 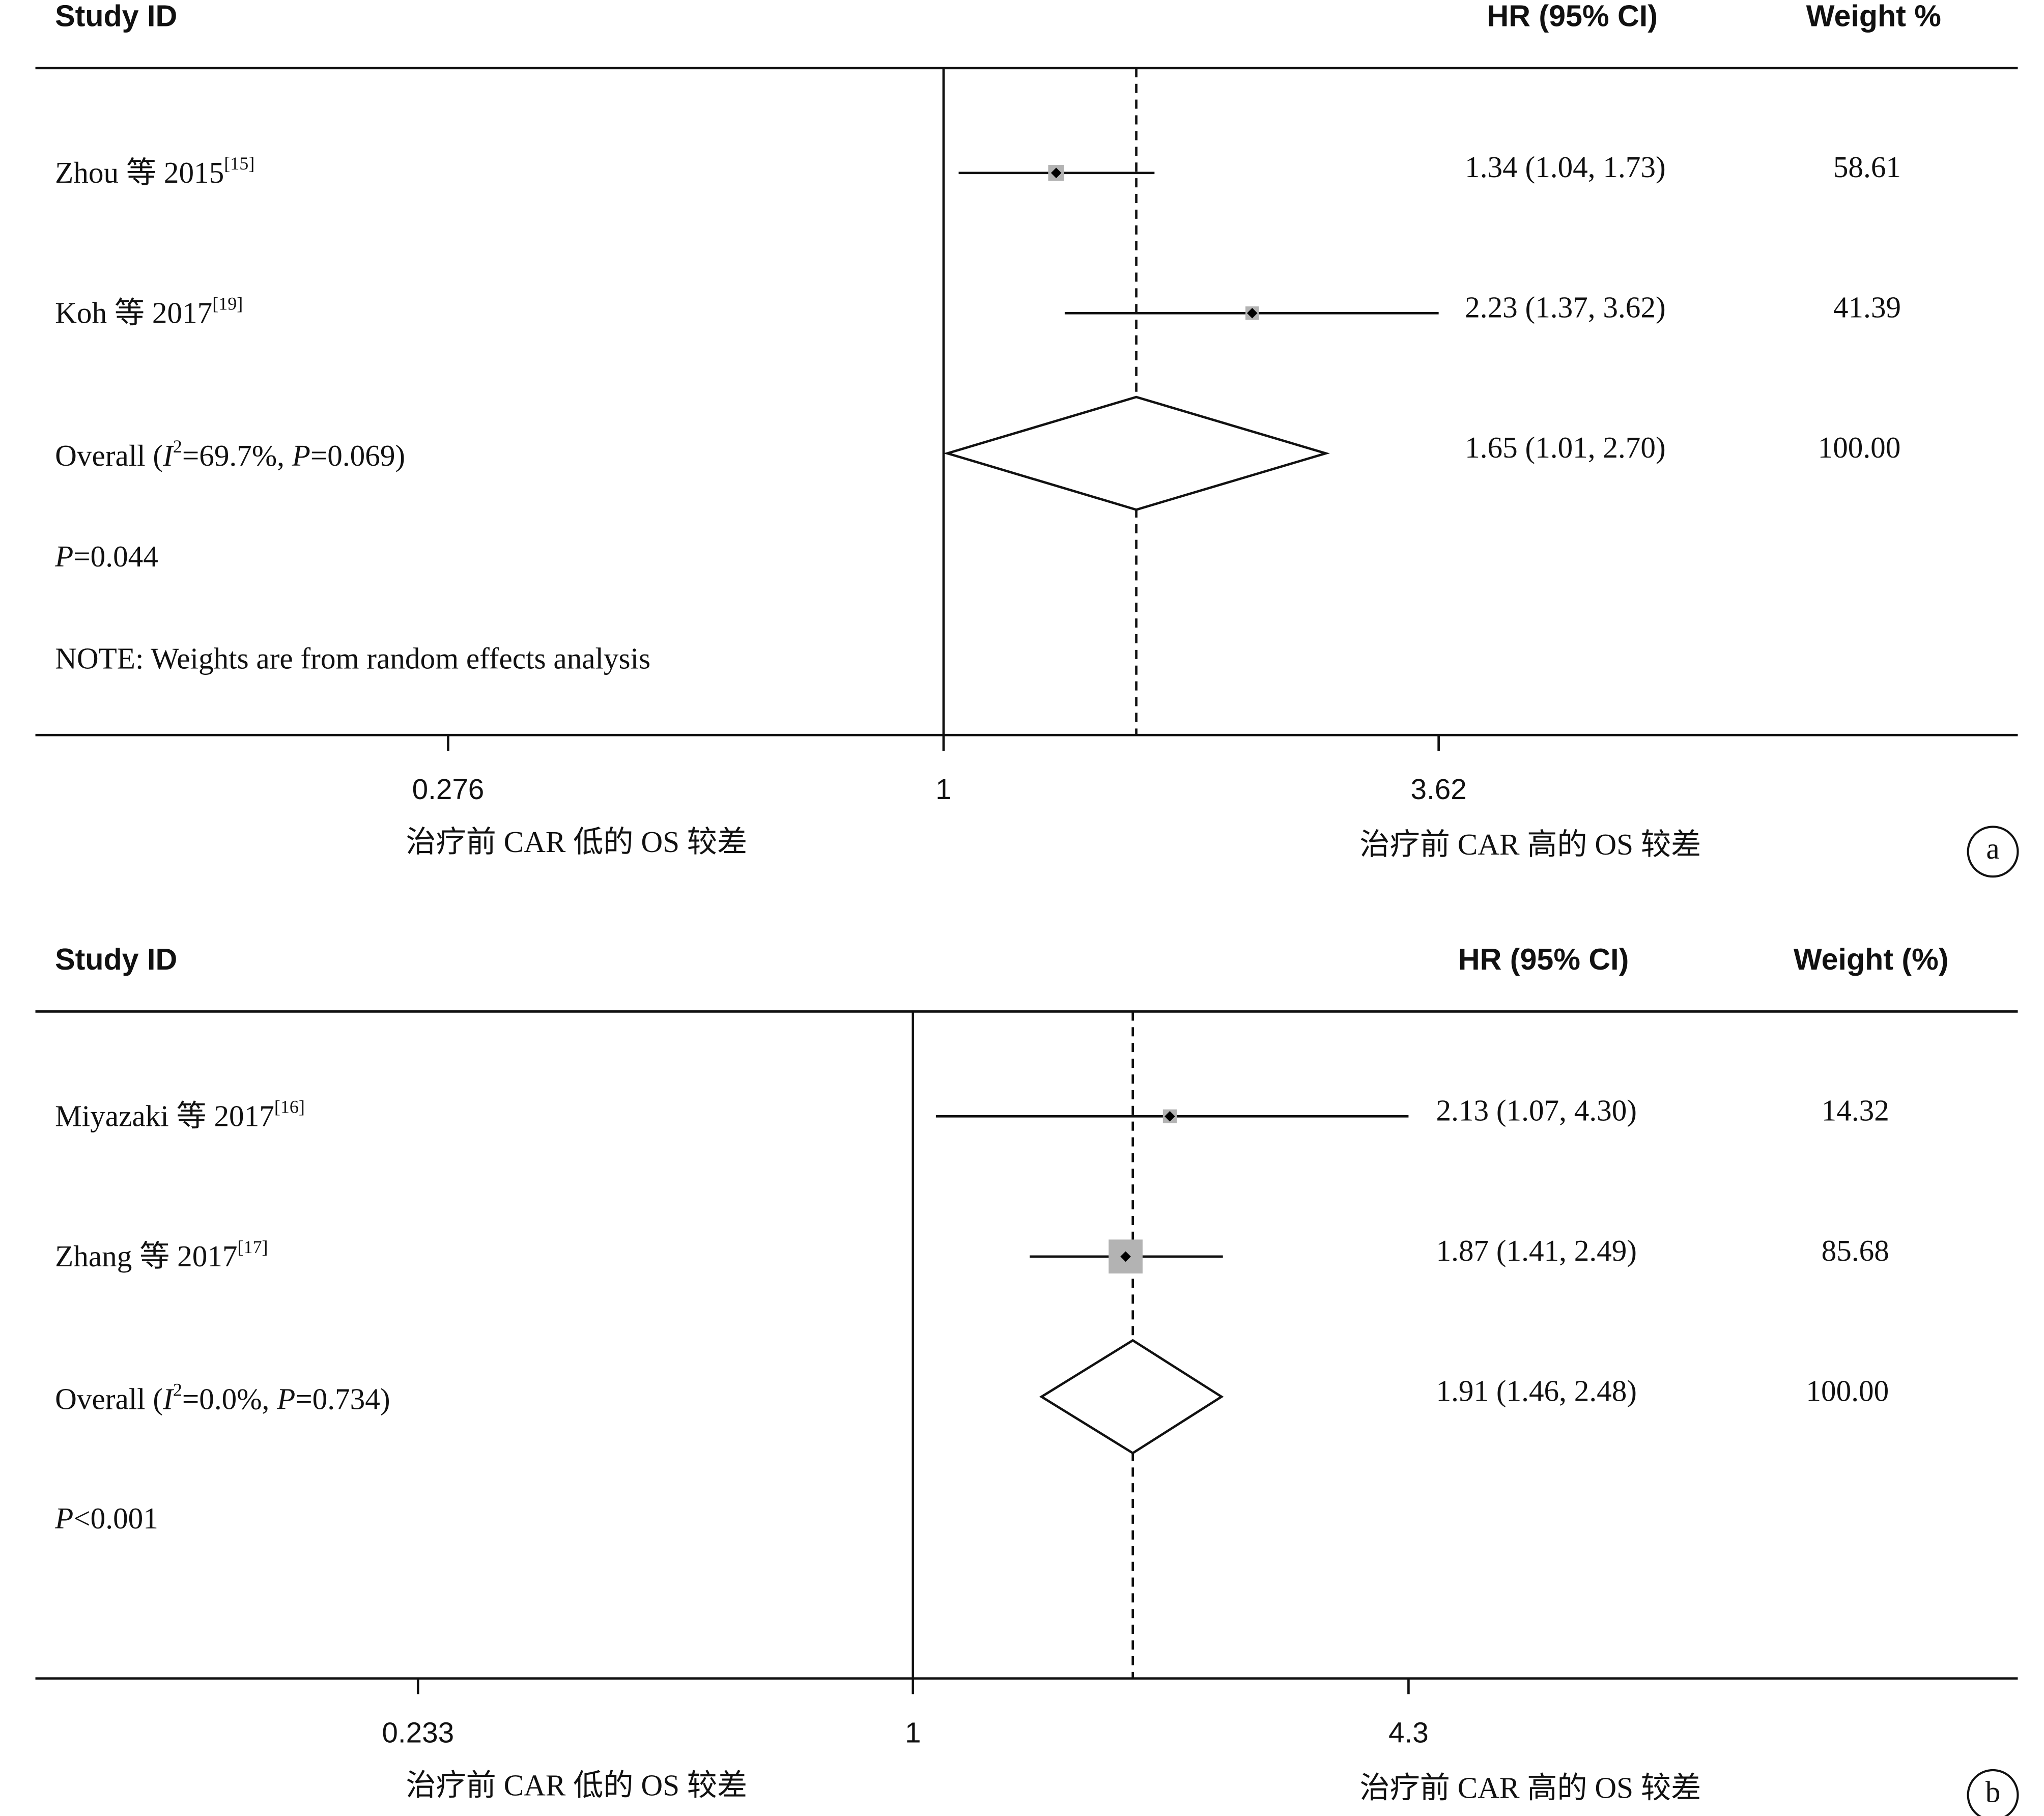 I want to click on study-label: Zhang 等 2017[17], so click(x=161, y=1254).